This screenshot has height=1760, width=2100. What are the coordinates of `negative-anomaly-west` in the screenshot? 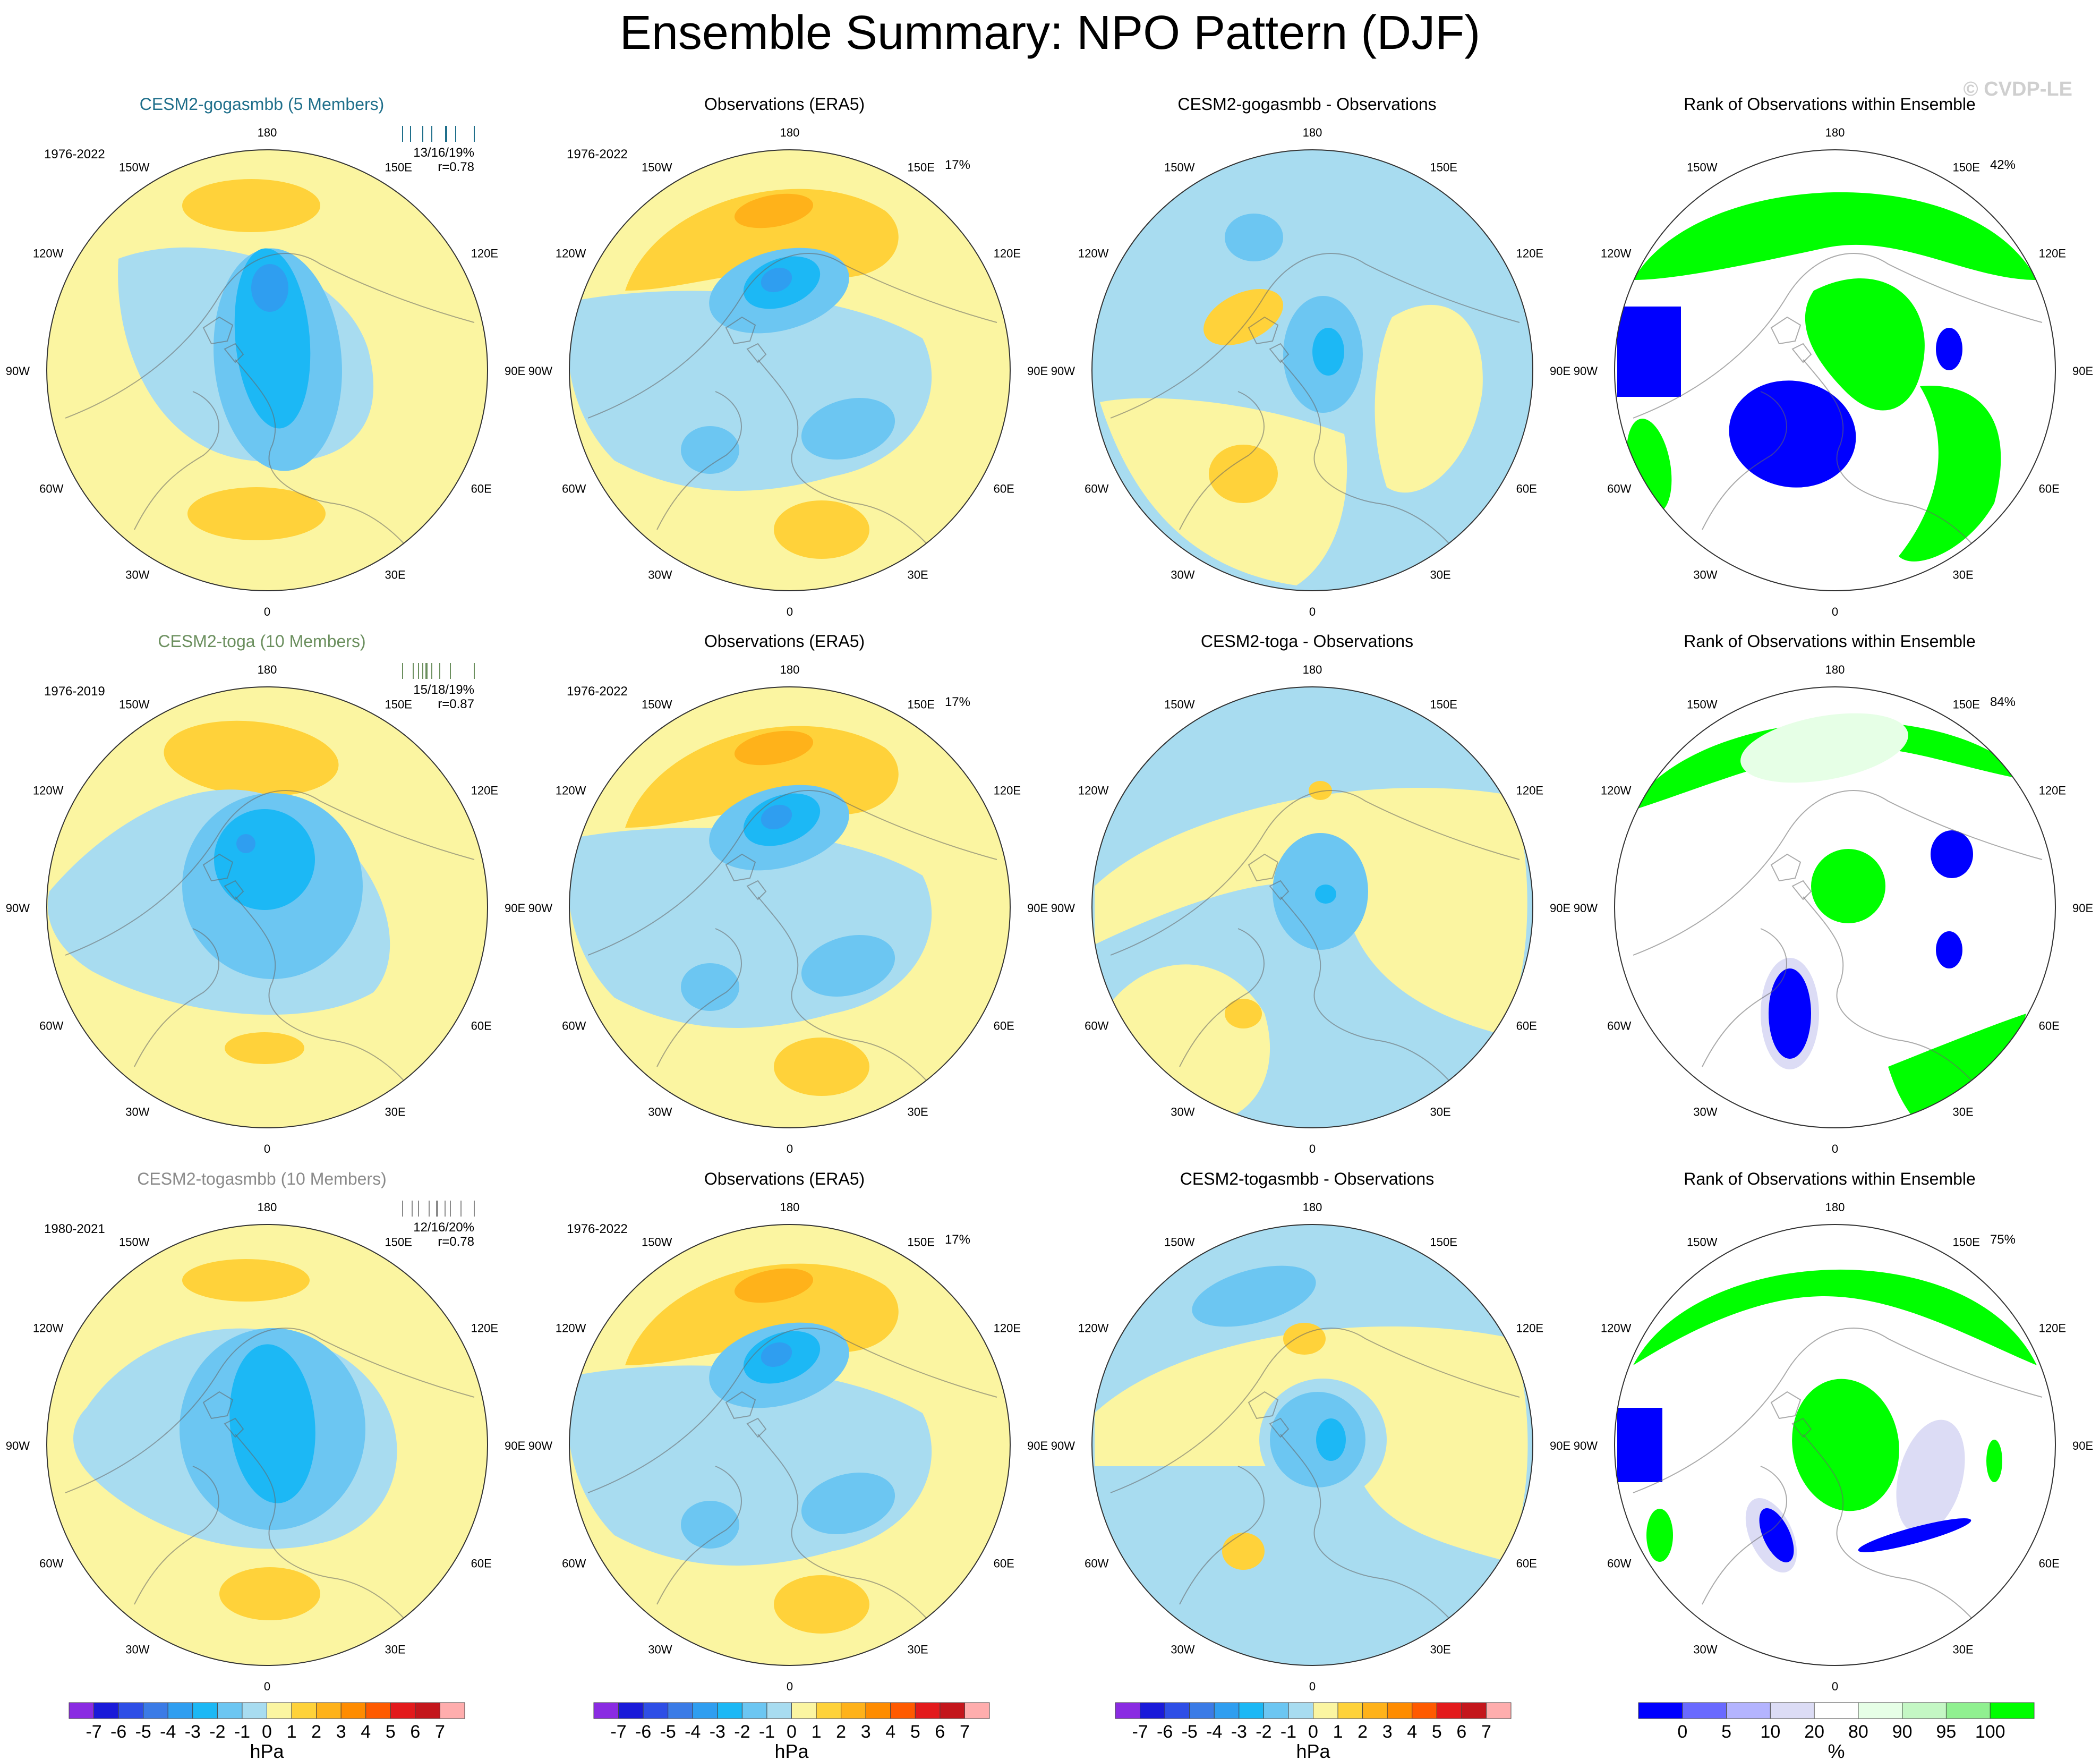 It's located at (710, 450).